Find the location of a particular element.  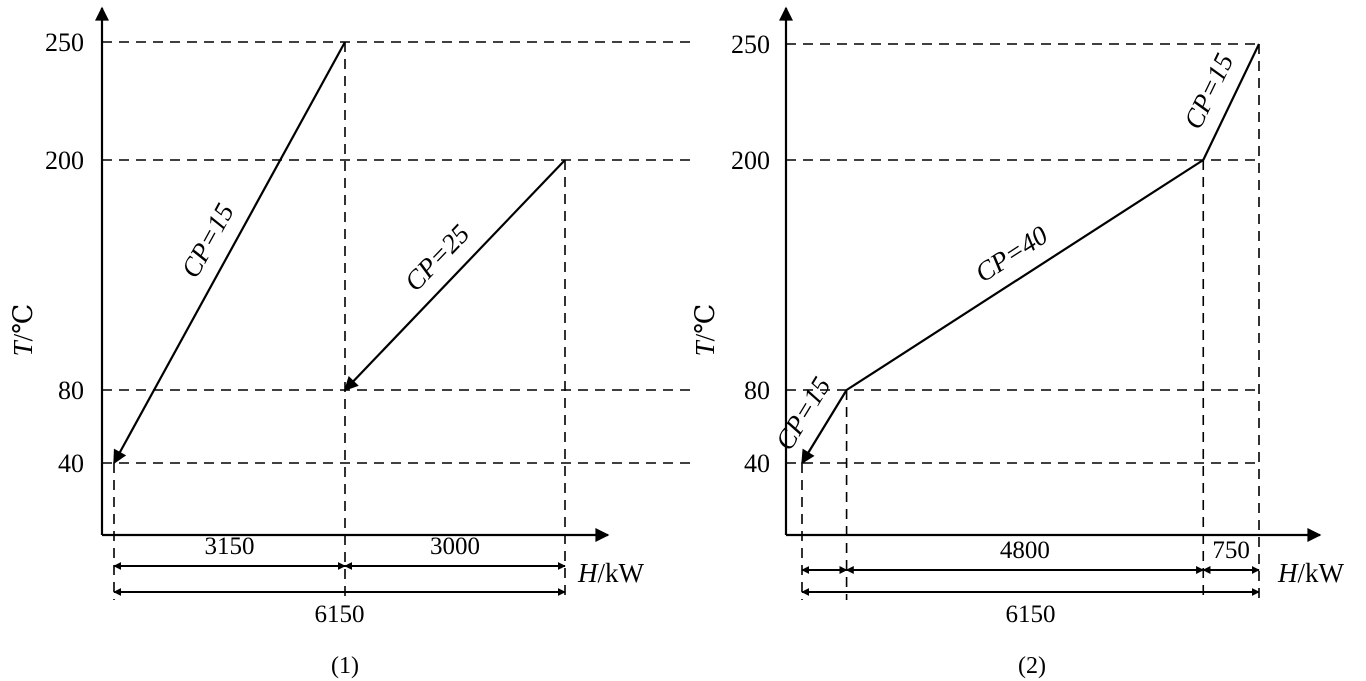

cp-label: CP=40 is located at coordinates (1012, 254).